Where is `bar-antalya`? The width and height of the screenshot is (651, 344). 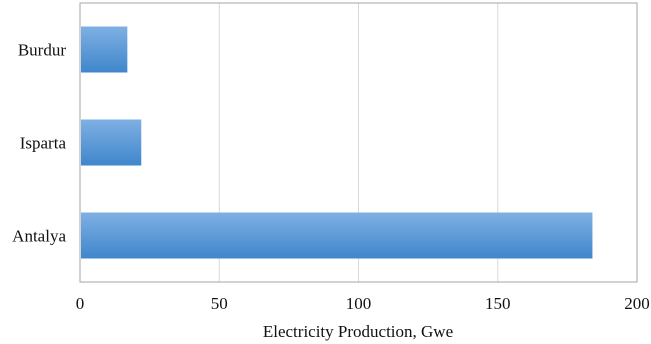
bar-antalya is located at coordinates (337, 235).